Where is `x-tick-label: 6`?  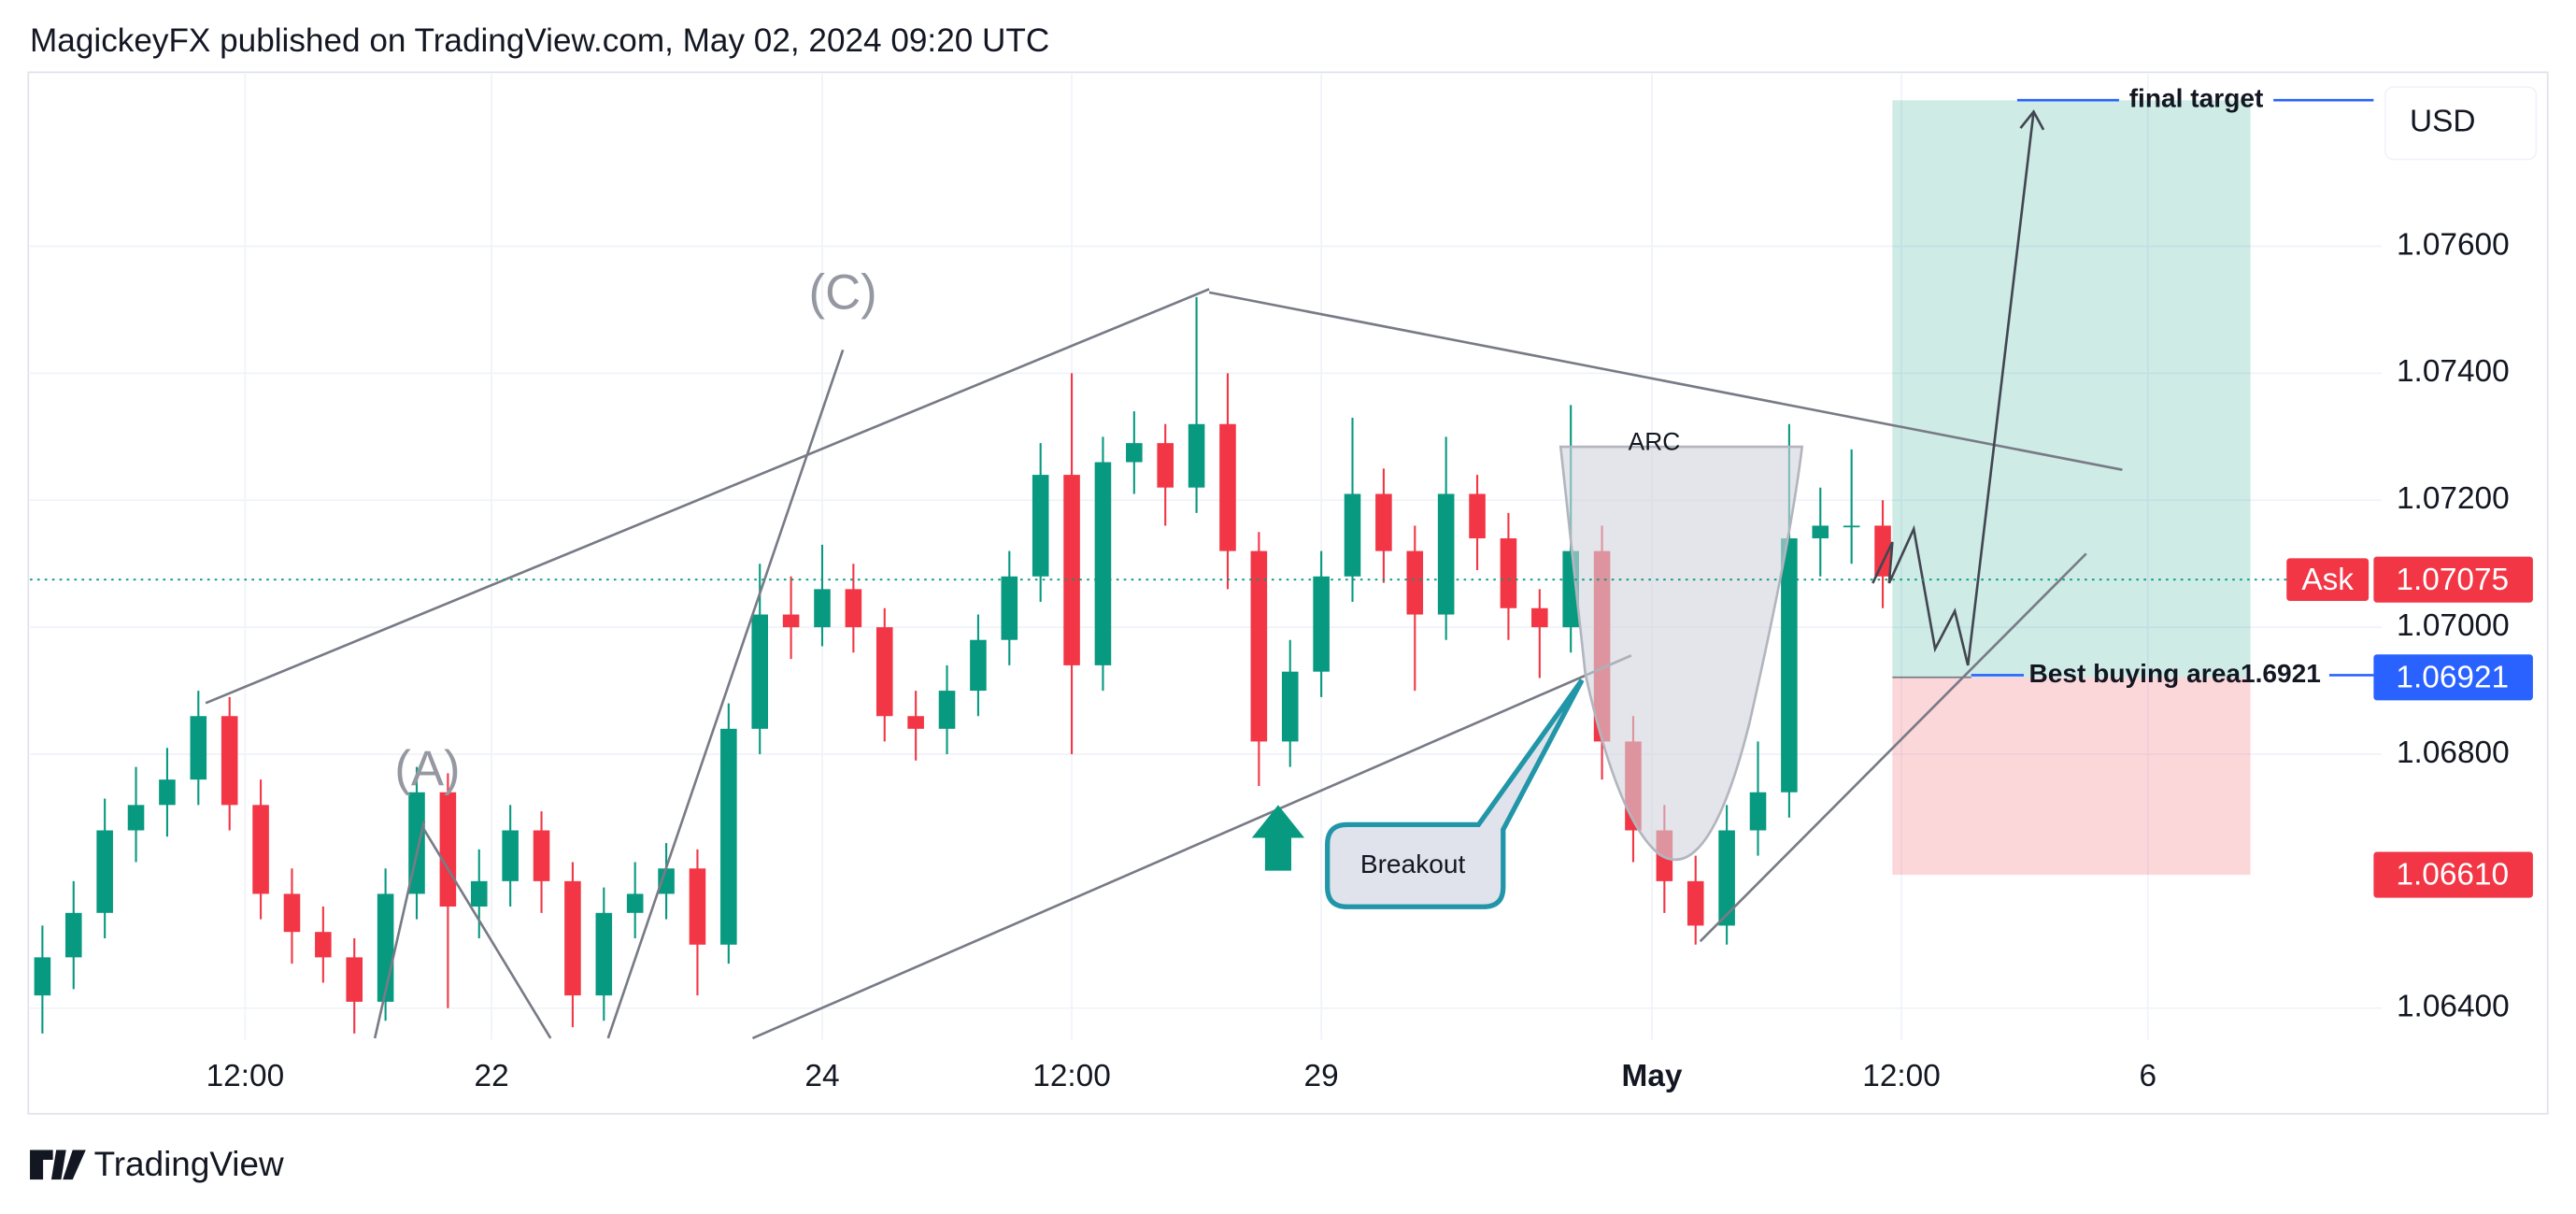
x-tick-label: 6 is located at coordinates (2149, 1076).